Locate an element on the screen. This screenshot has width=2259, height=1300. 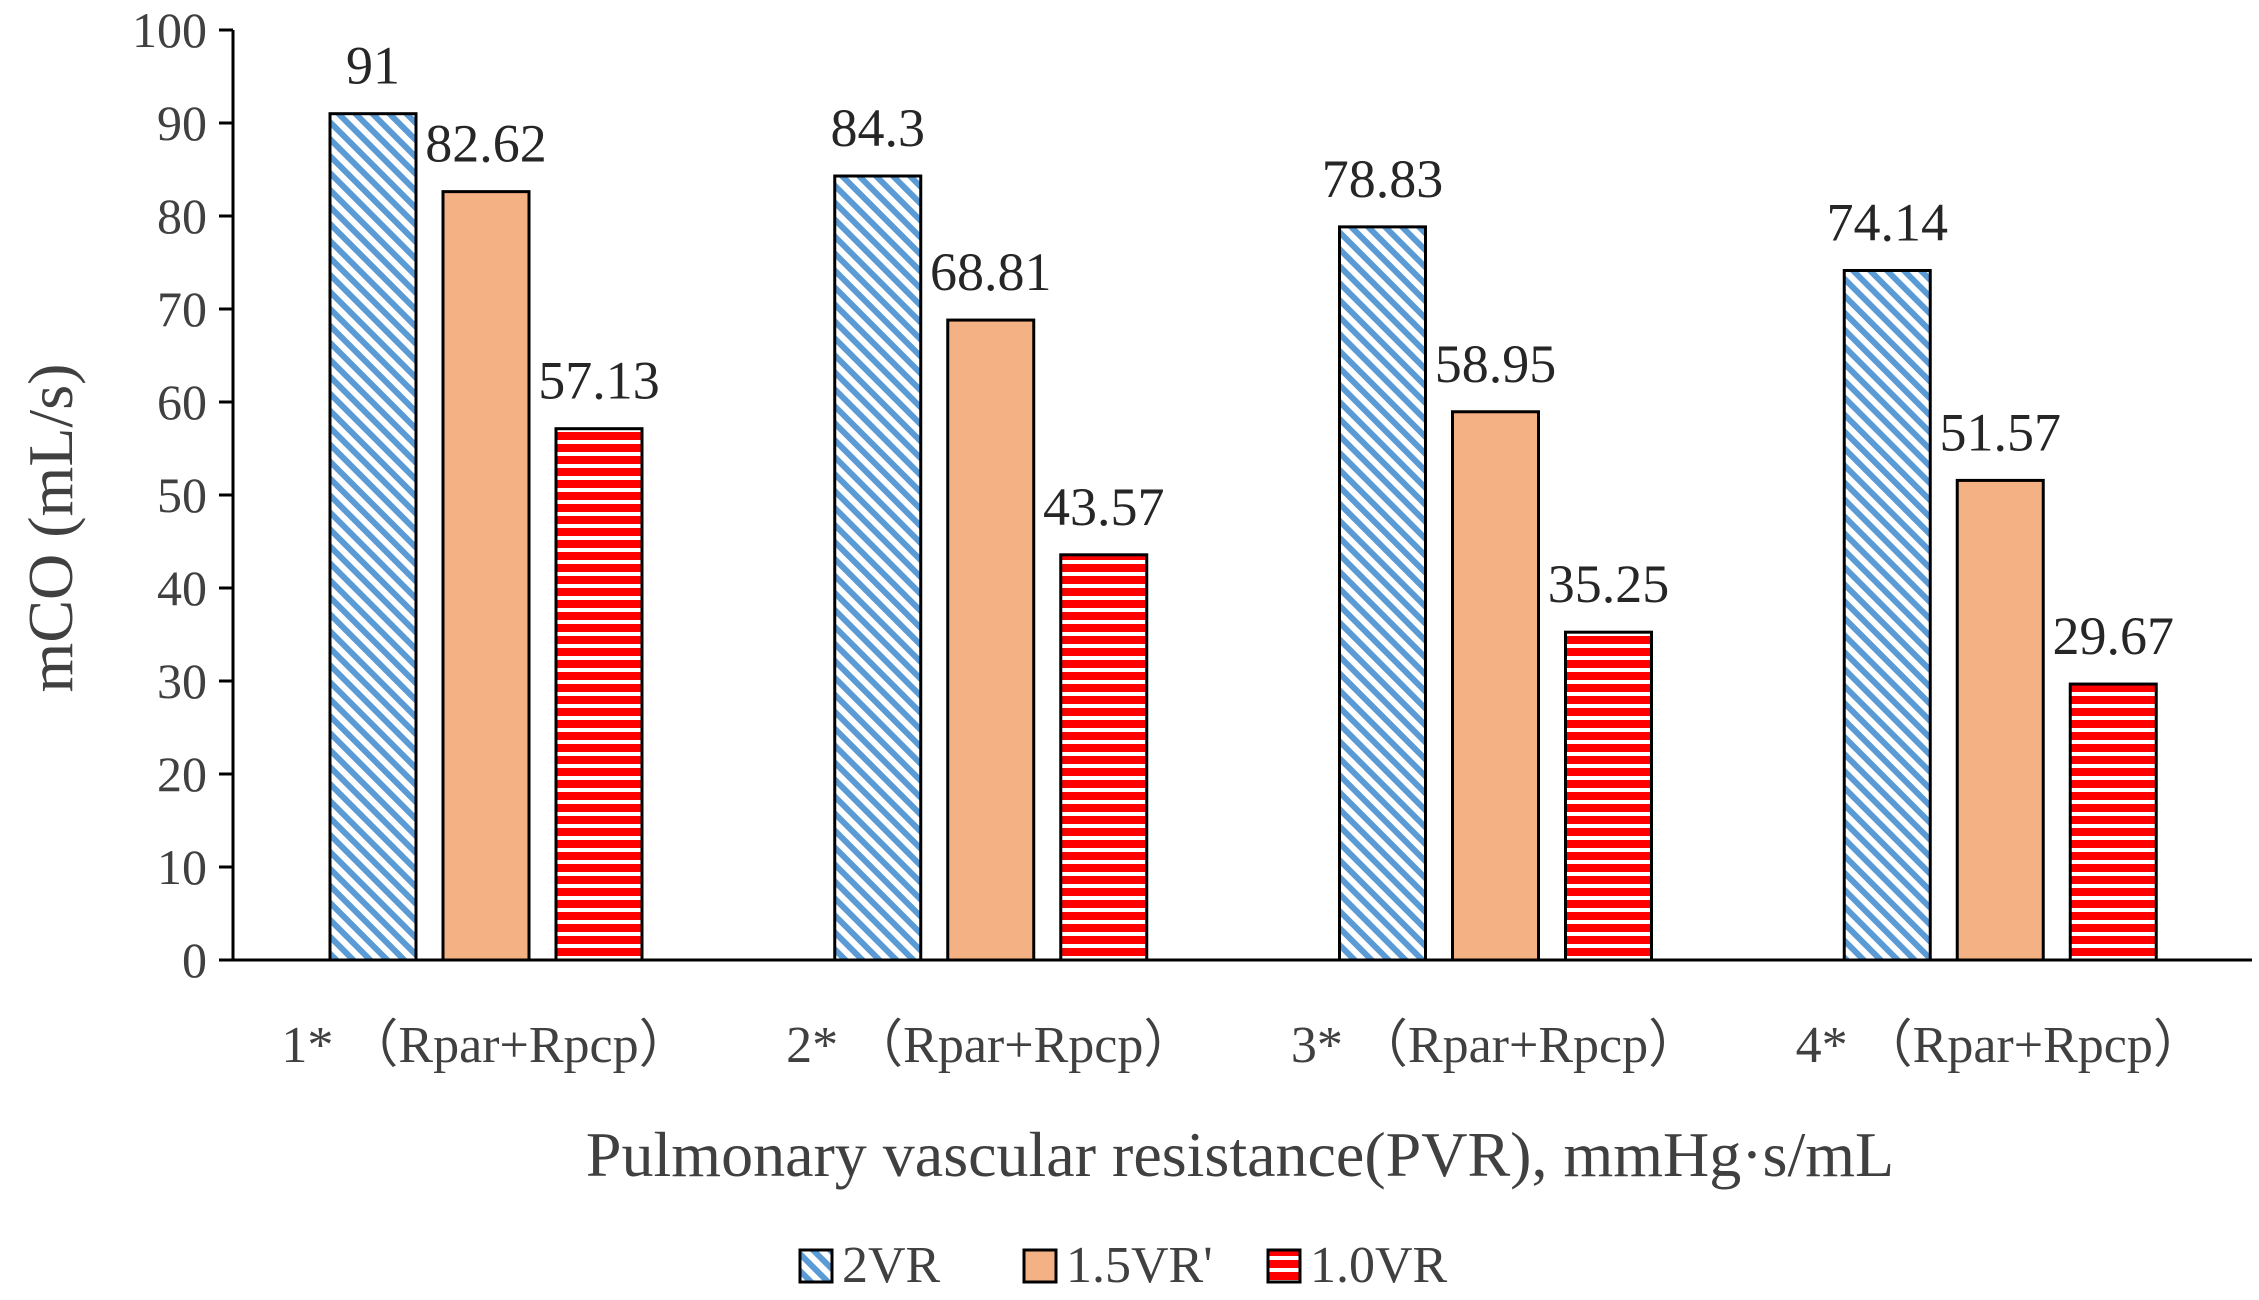
legend: 2VR 1.5VR' 1.0VR is located at coordinates (1123, 1265).